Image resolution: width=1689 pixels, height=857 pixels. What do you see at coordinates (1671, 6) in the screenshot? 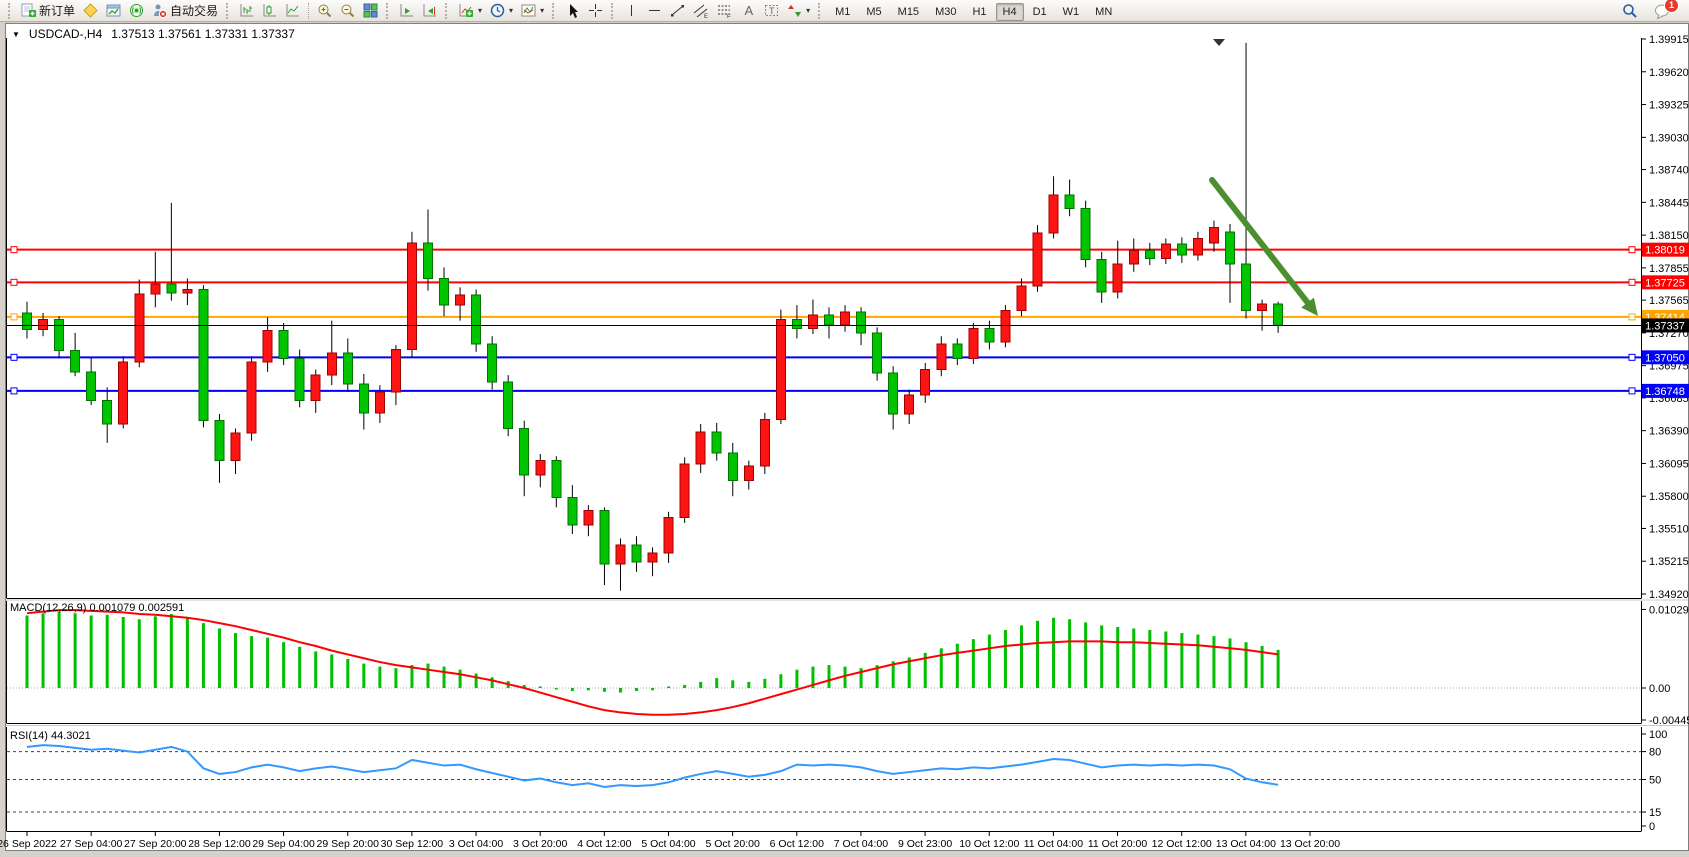
I see `notification-badge: 1` at bounding box center [1671, 6].